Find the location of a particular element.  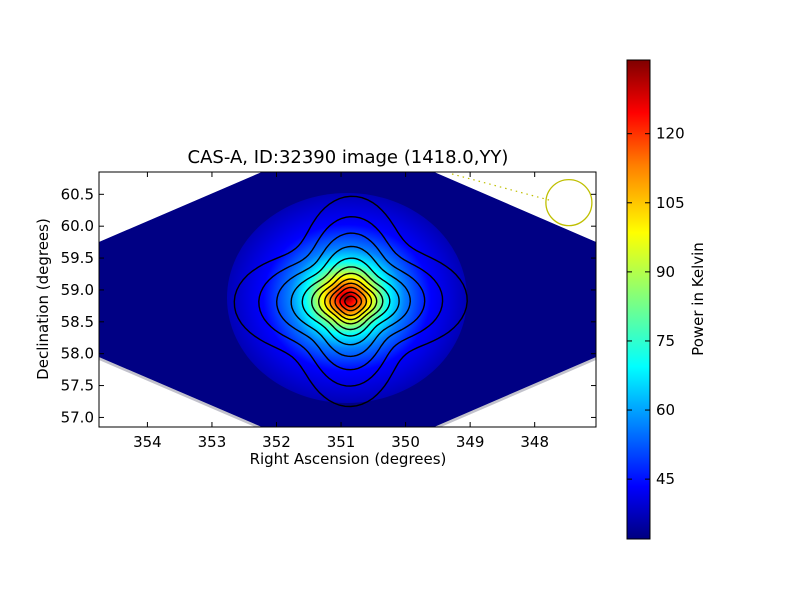

y-tick-label: 60.5 is located at coordinates (77, 194).